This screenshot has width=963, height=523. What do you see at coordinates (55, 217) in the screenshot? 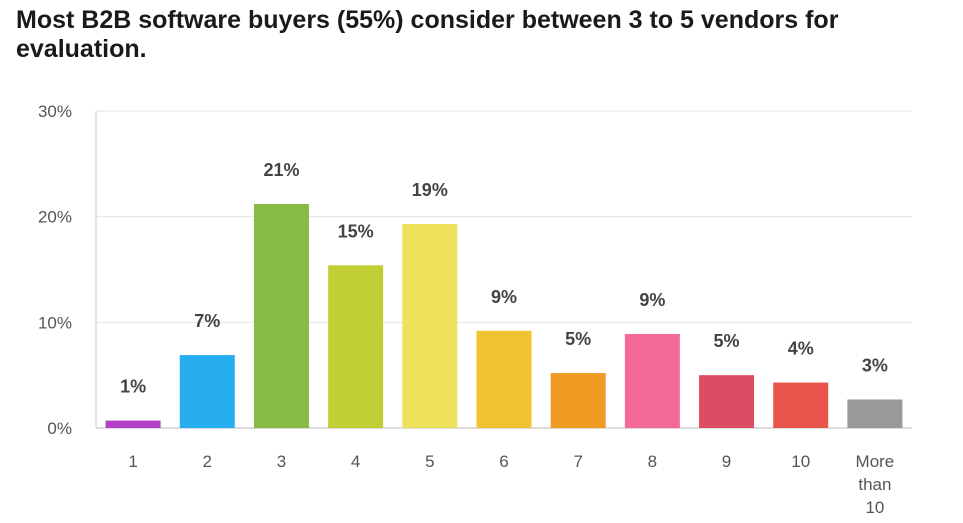
I see `y-tick-label: 20%` at bounding box center [55, 217].